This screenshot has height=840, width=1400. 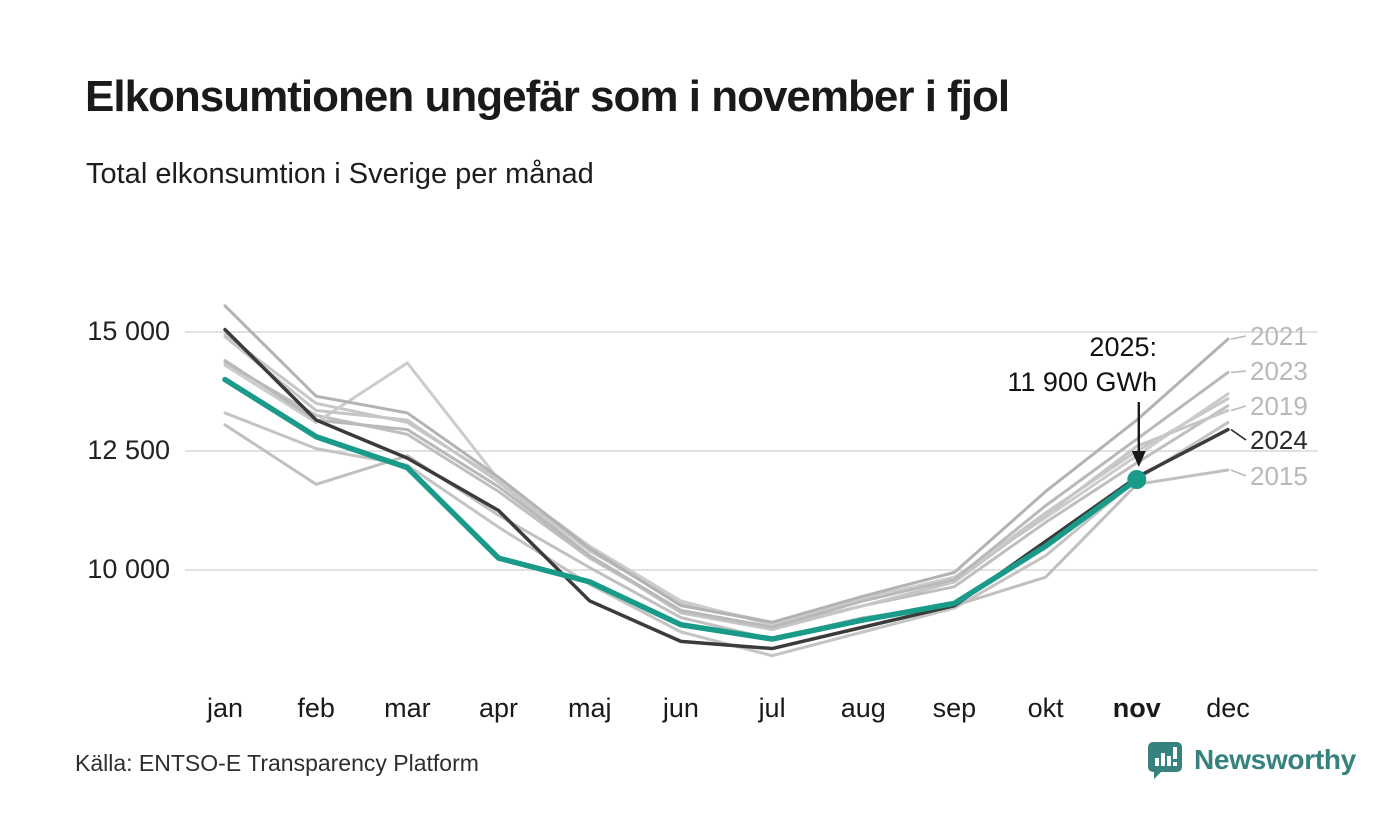 I want to click on label-connector-2015, so click(x=1238, y=473).